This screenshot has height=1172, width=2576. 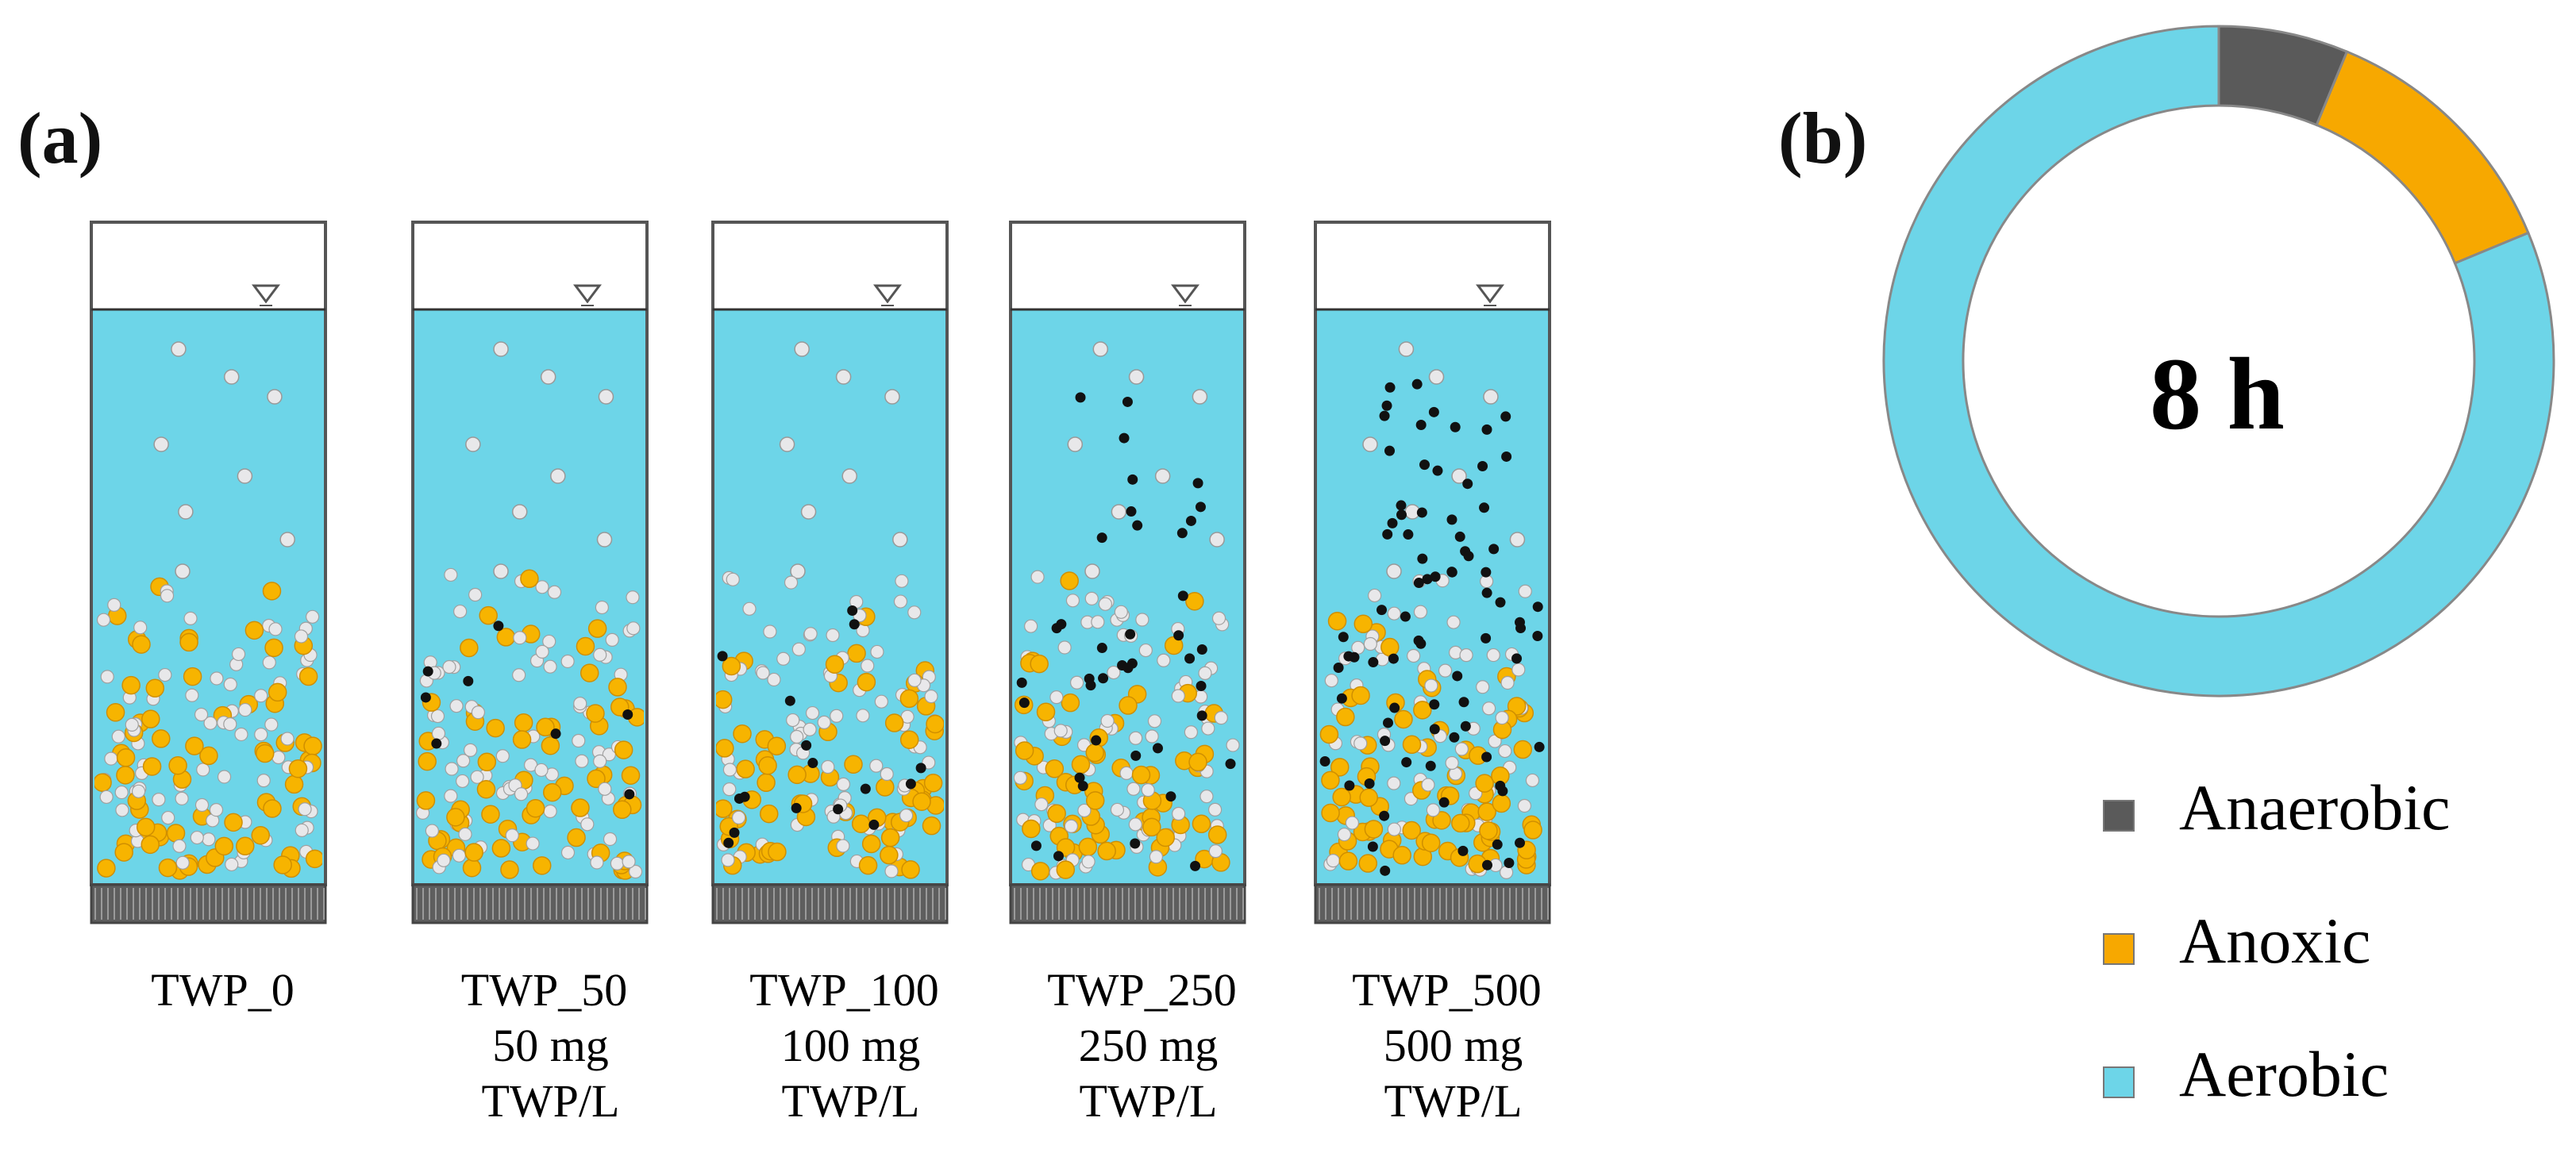 What do you see at coordinates (1149, 1101) in the screenshot?
I see `reactor-caption-unit: TWP/L` at bounding box center [1149, 1101].